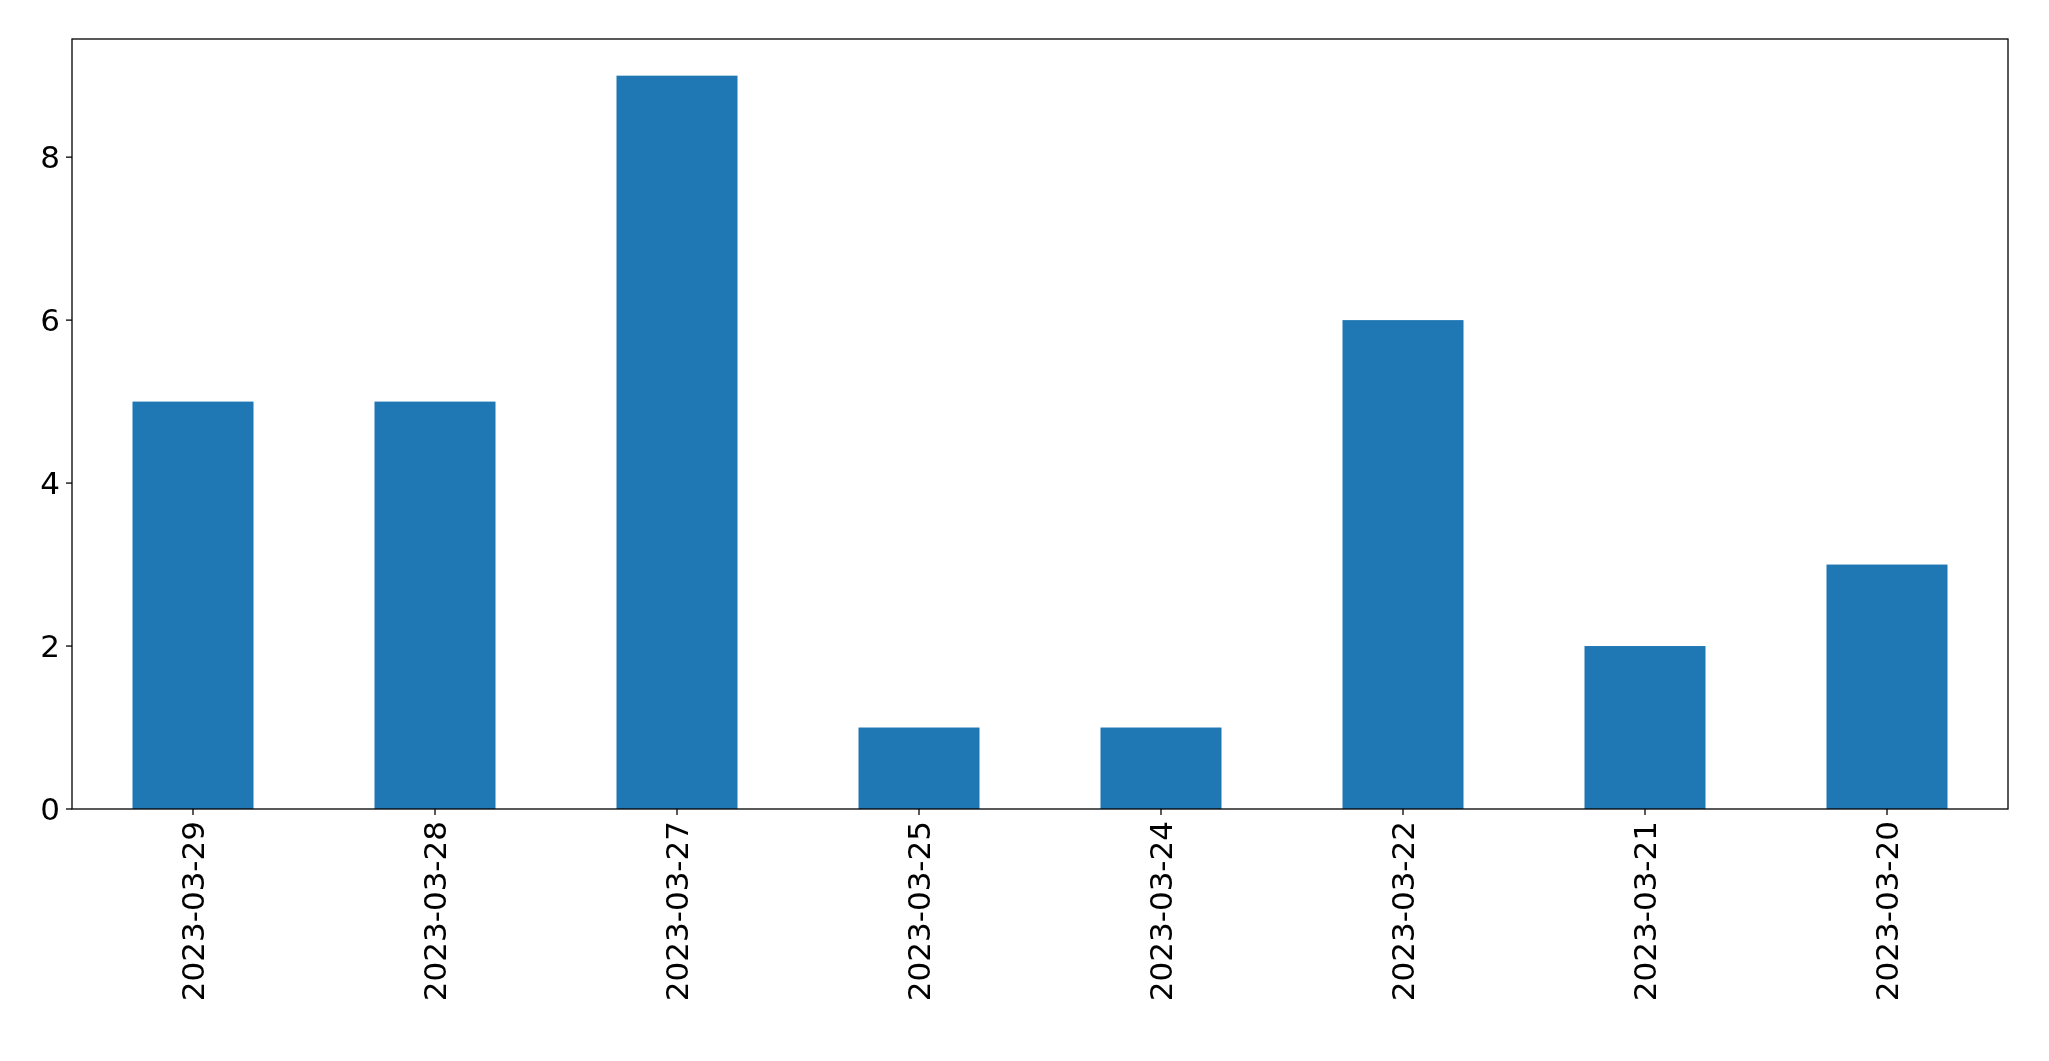 The image size is (2049, 1061). What do you see at coordinates (50, 482) in the screenshot?
I see `y-tick-label: 4` at bounding box center [50, 482].